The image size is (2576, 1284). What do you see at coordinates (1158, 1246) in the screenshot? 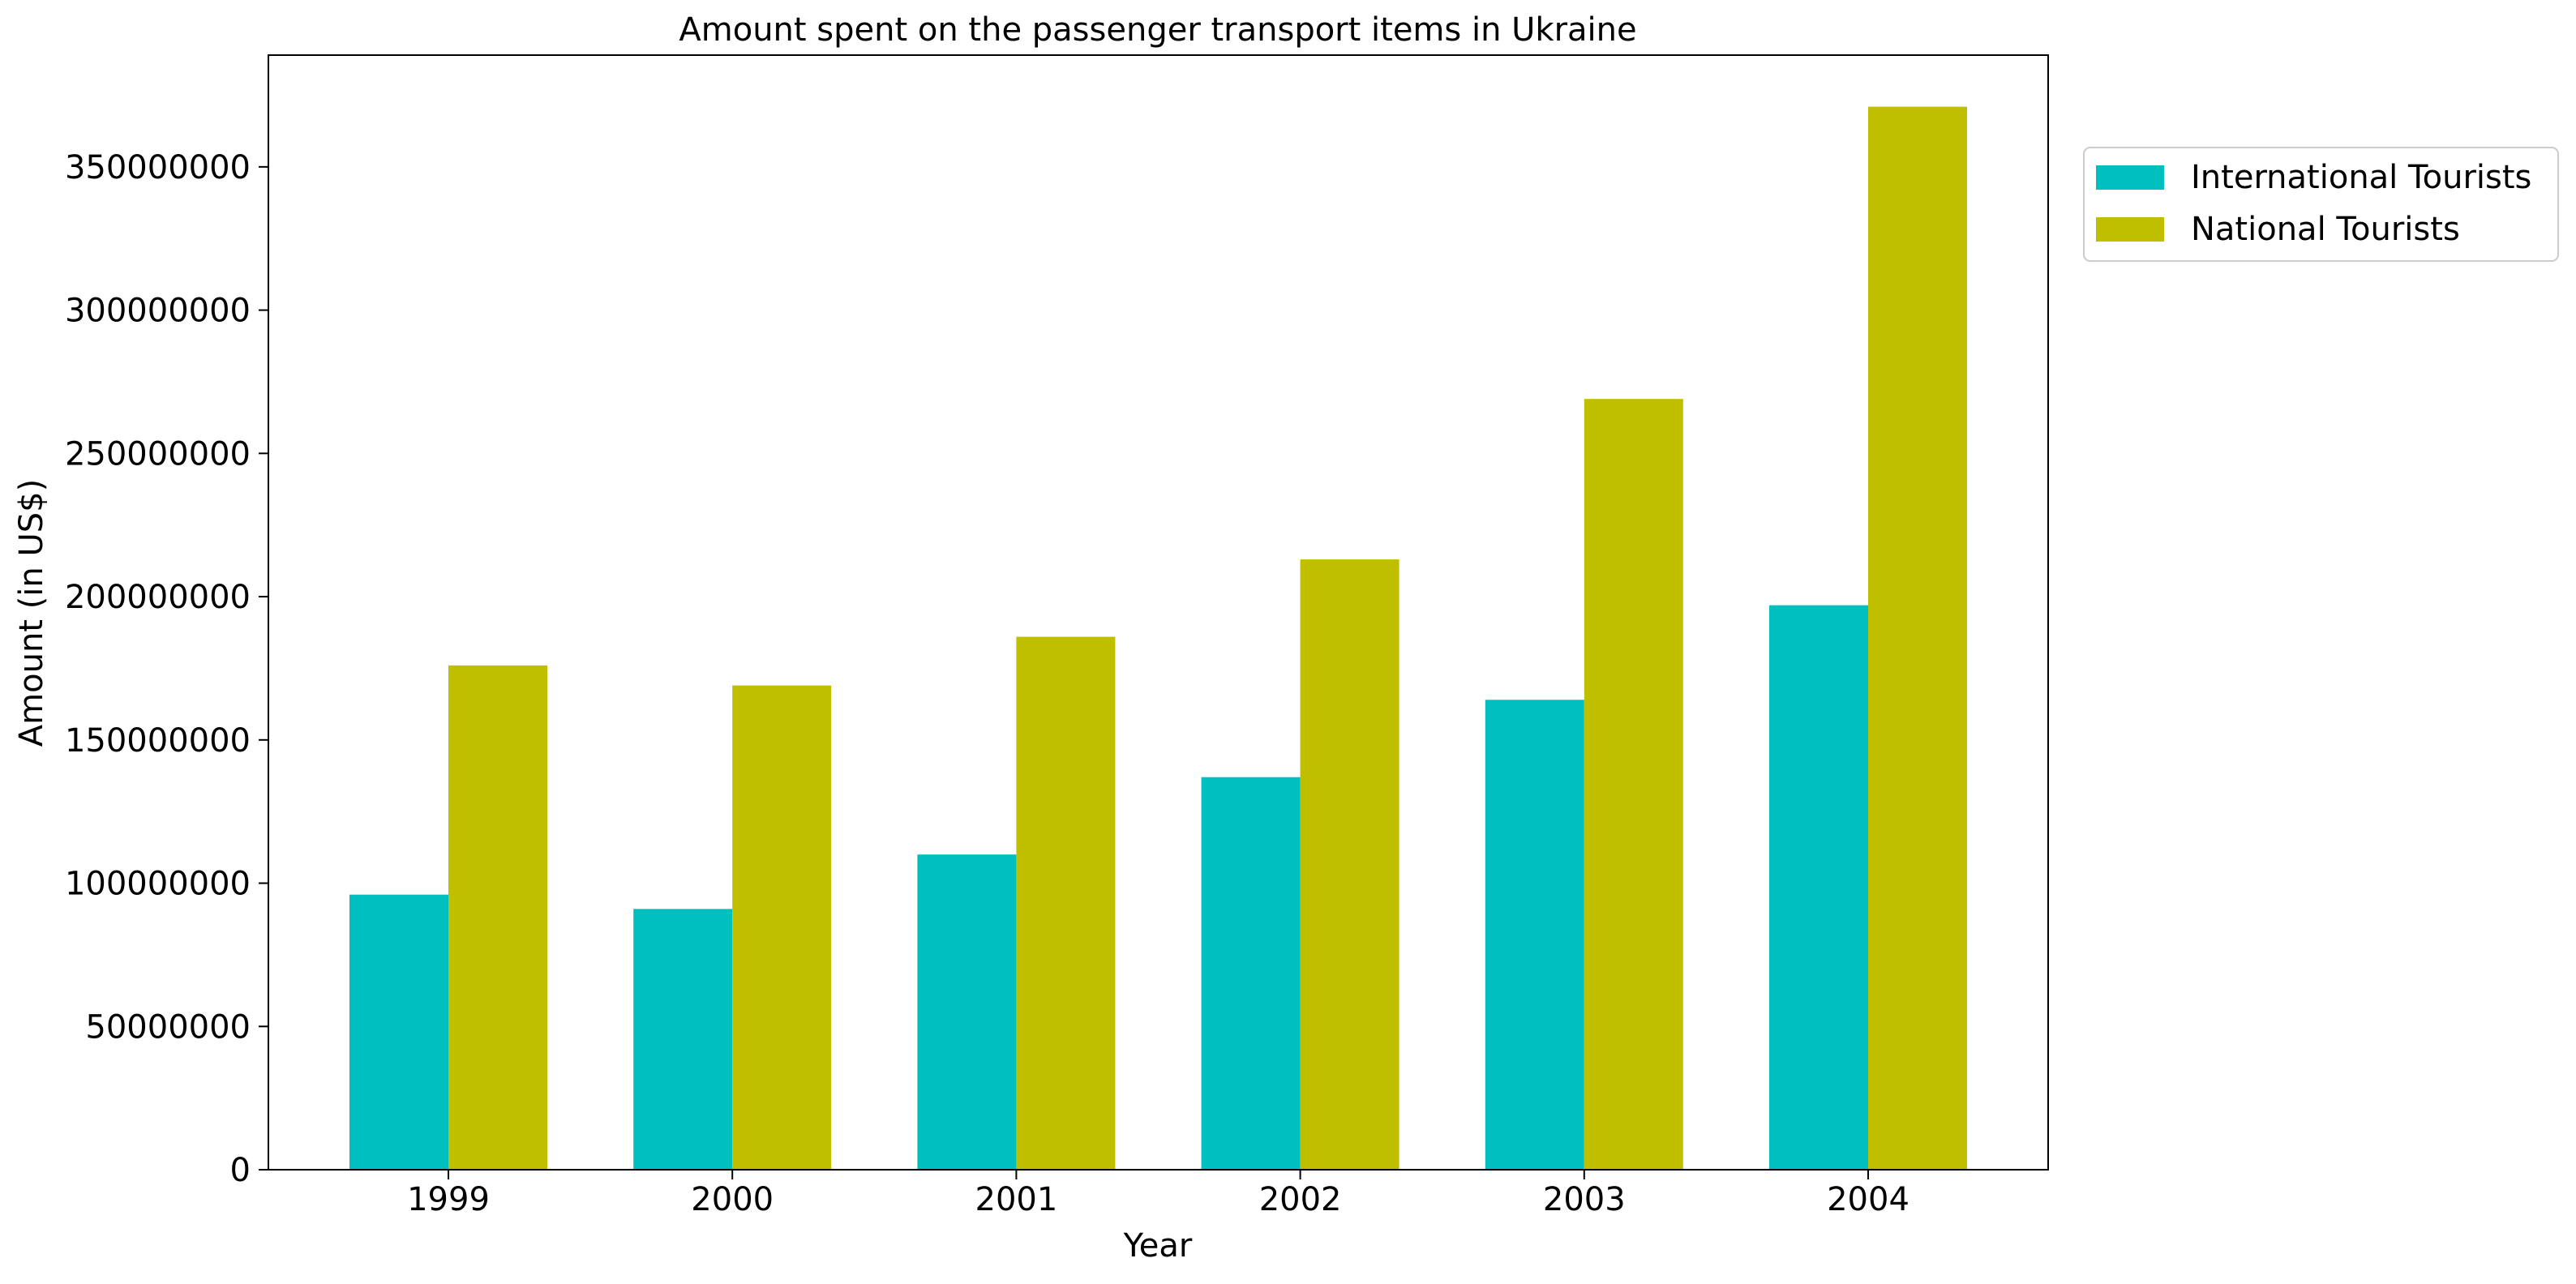
I see `x-axis-title: Year` at bounding box center [1158, 1246].